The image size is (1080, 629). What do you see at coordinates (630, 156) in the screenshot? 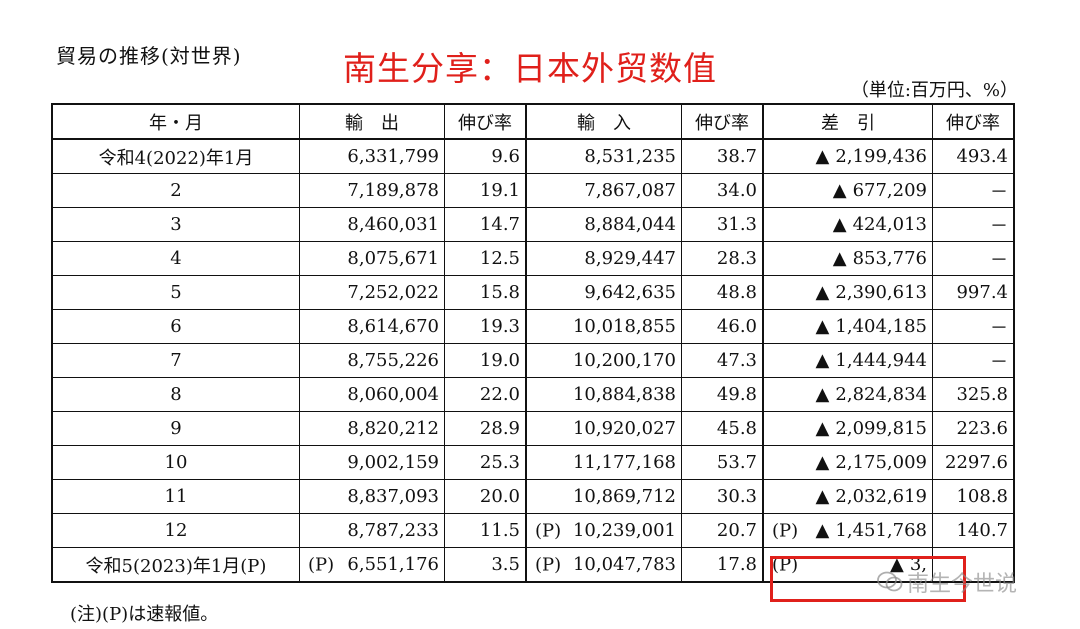
I see `imports-value: 8,531,235` at bounding box center [630, 156].